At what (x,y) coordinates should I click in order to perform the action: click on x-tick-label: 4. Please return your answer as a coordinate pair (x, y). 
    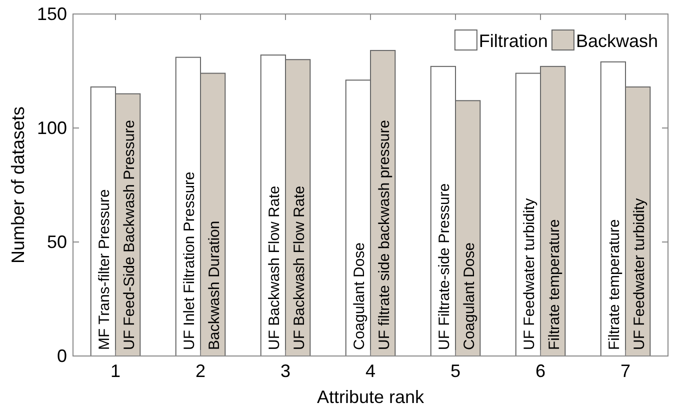
    Looking at the image, I should click on (370, 370).